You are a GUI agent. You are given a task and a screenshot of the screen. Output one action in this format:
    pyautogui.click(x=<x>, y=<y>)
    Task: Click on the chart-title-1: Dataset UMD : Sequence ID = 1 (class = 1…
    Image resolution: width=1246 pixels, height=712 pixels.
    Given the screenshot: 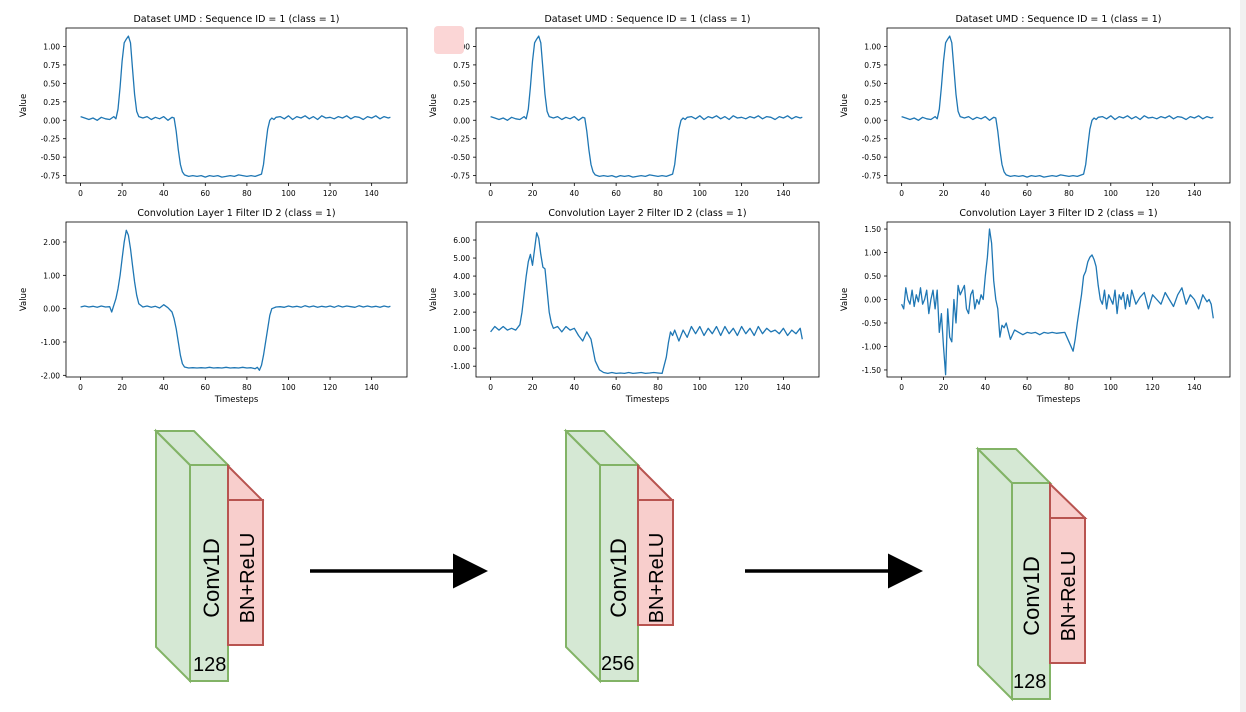 What is the action you would take?
    pyautogui.click(x=236, y=19)
    